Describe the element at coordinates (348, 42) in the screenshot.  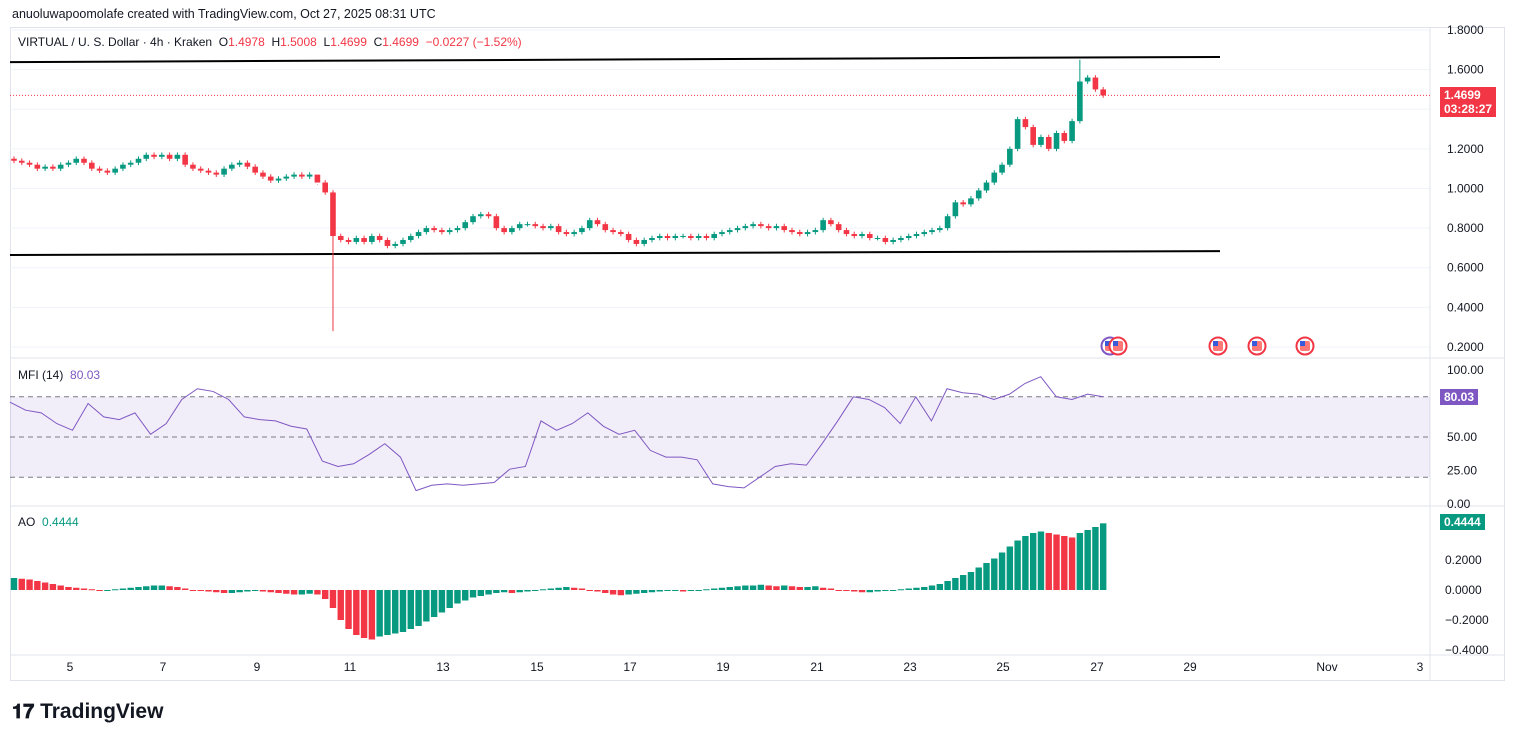
I see `low-value: 1.4699` at that location.